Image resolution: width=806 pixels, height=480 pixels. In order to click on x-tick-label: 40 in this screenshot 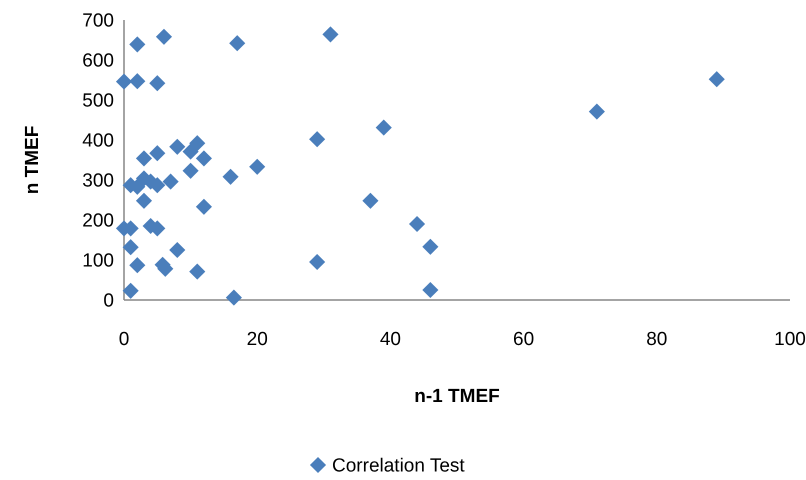, I will do `click(390, 339)`.